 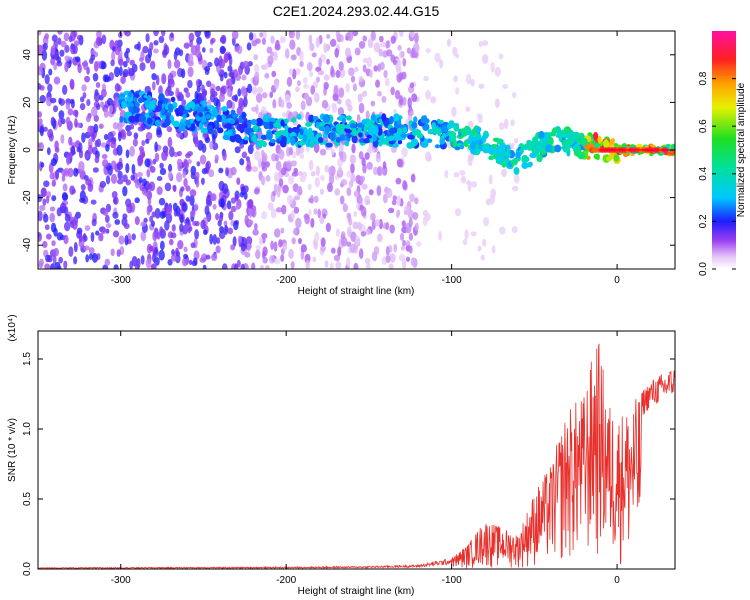 I want to click on y-tick-label: 1.5, so click(x=27, y=359).